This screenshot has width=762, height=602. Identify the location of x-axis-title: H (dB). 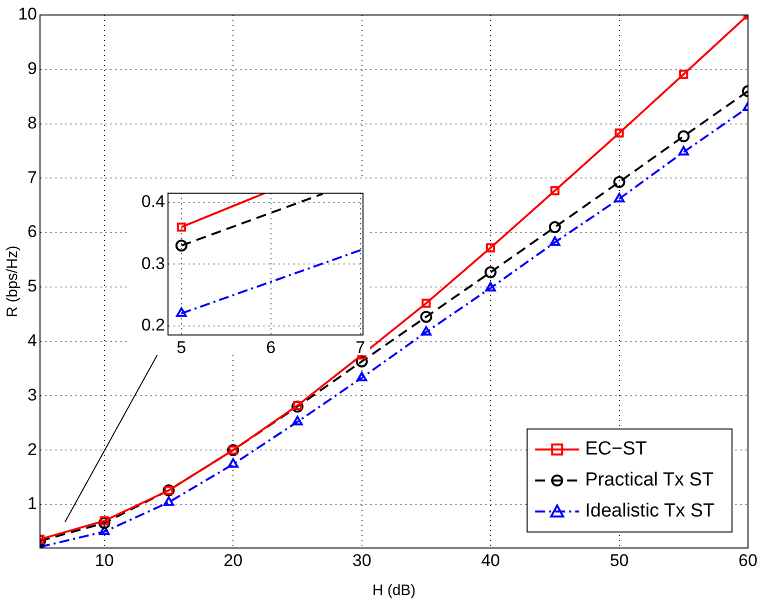
(394, 591).